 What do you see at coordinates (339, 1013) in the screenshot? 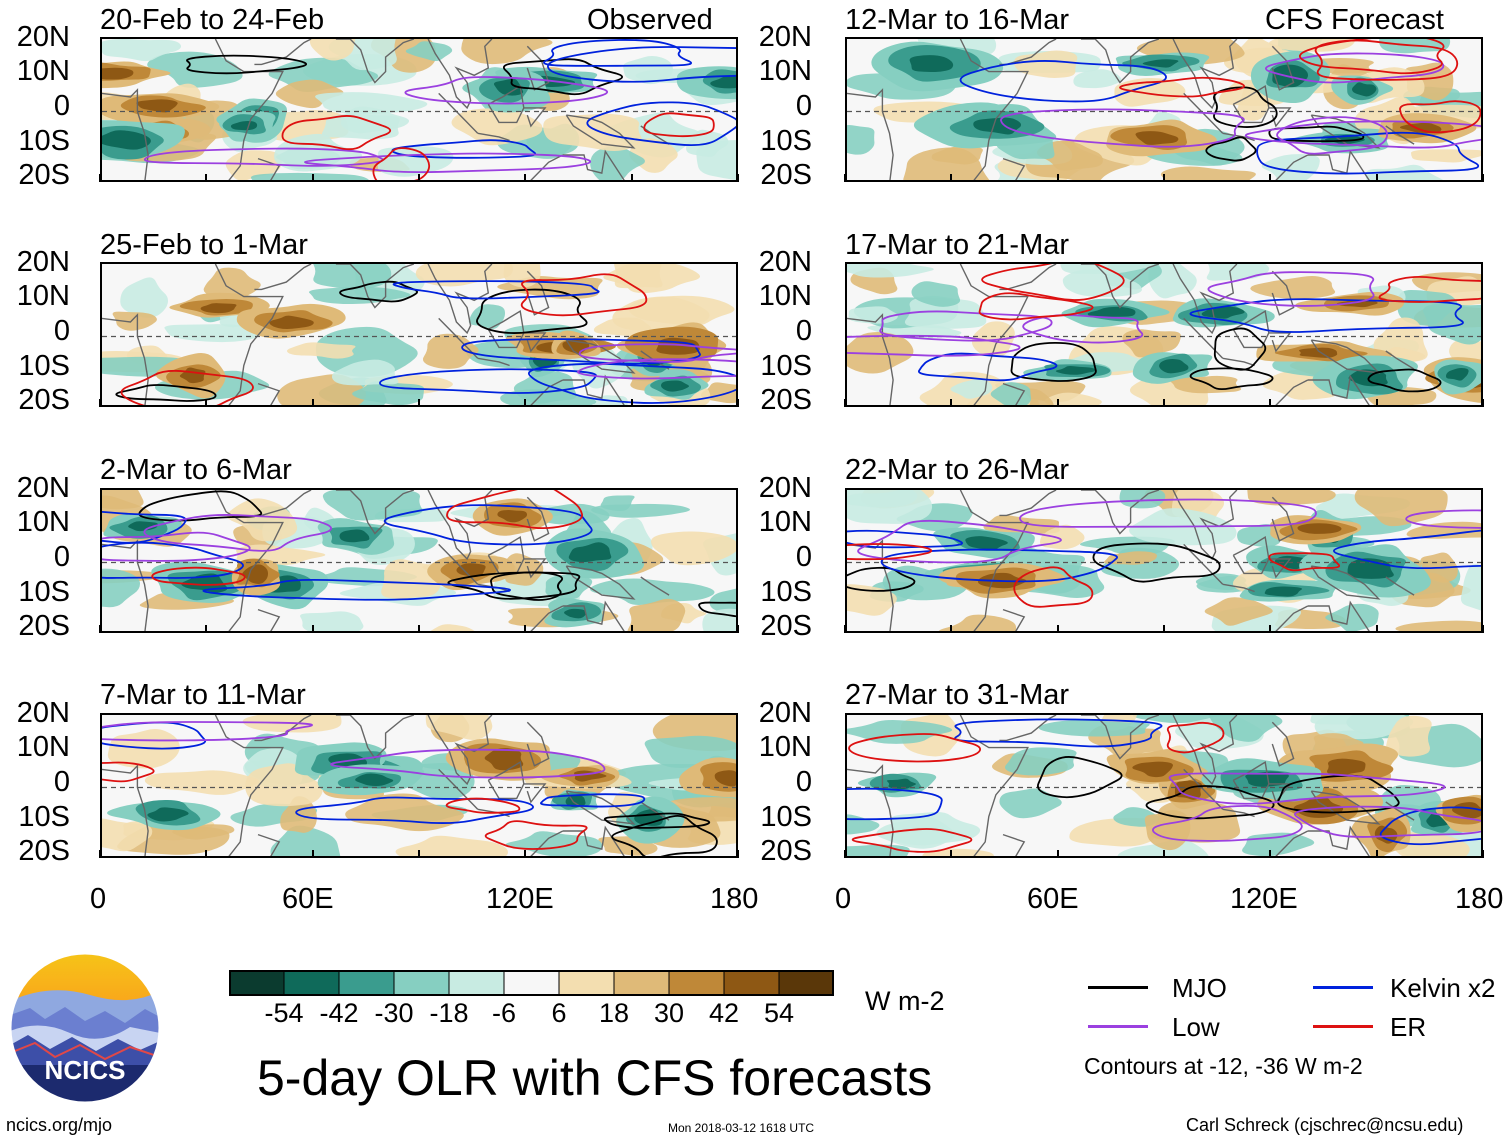
I see `colorbar-label: -42` at bounding box center [339, 1013].